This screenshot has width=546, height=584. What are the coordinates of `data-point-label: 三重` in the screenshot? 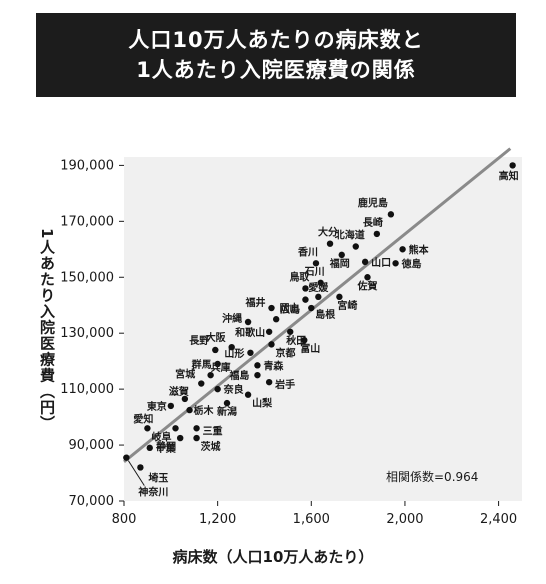 It's located at (213, 430).